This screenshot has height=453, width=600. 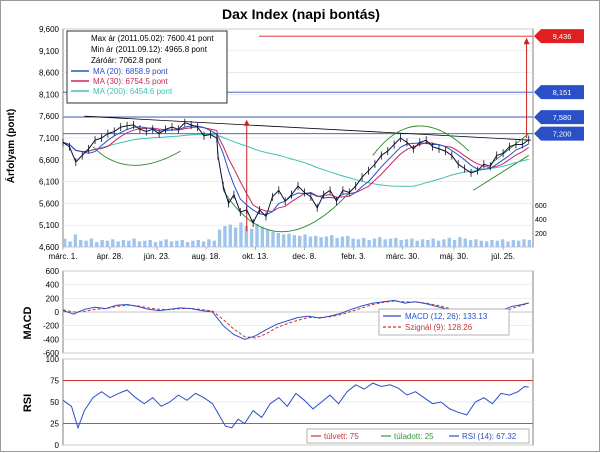 What do you see at coordinates (439, 327) in the screenshot?
I see `legend-label: Szignál (9): 128.26` at bounding box center [439, 327].